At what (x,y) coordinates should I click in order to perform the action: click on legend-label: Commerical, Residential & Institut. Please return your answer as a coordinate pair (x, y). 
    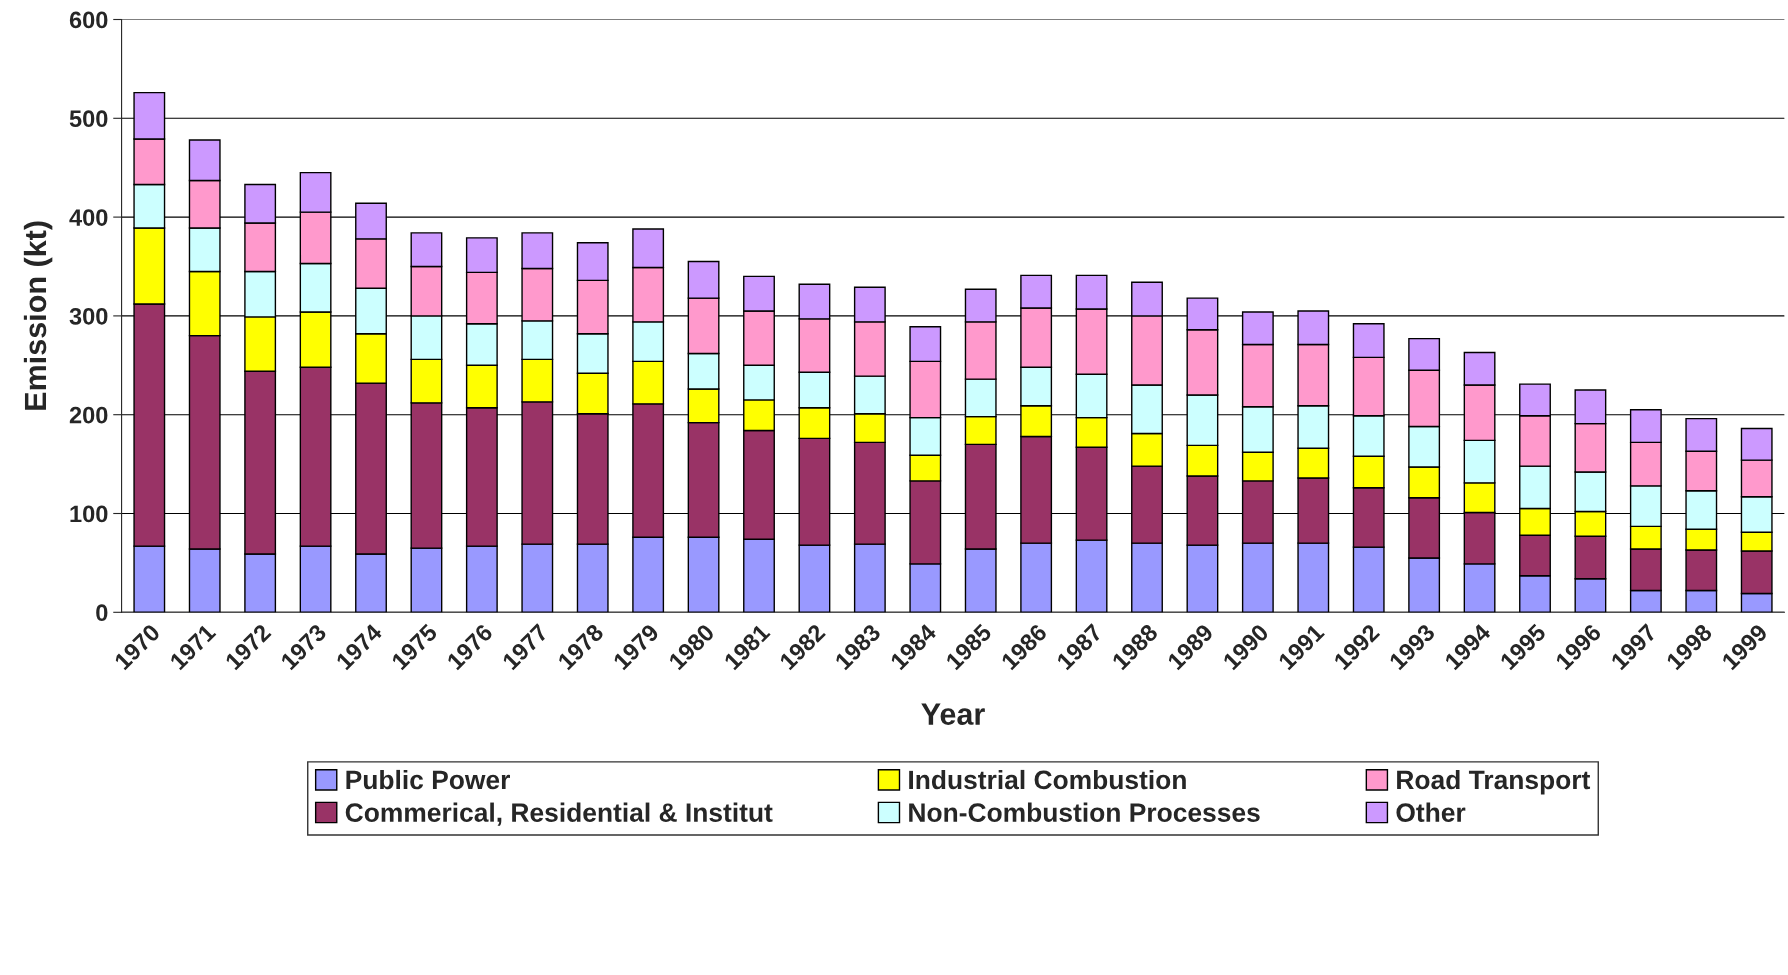
    Looking at the image, I should click on (559, 814).